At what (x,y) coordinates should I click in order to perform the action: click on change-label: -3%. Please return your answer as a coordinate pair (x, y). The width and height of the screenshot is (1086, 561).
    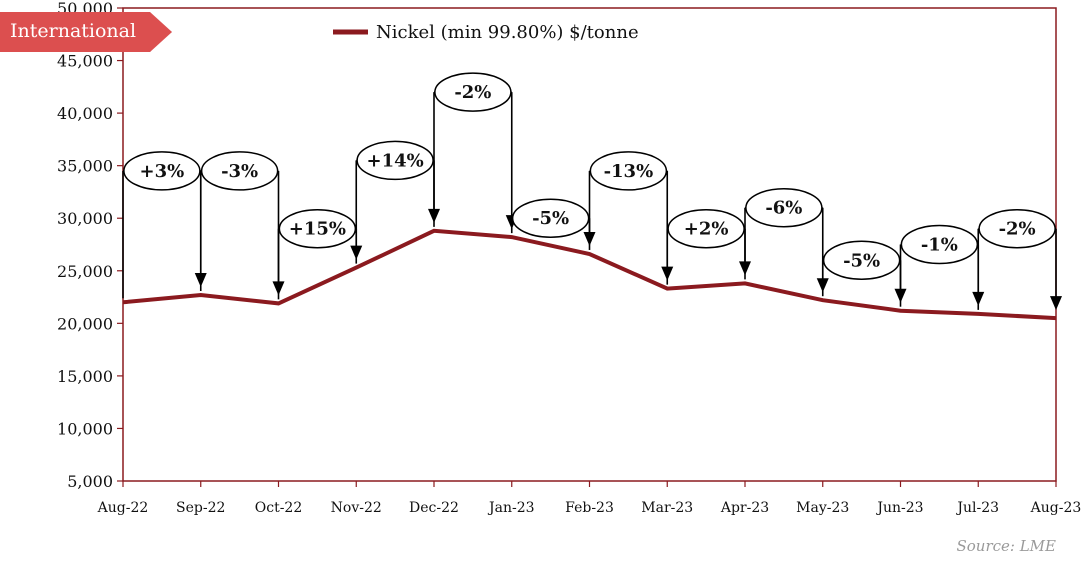
    Looking at the image, I should click on (239, 171).